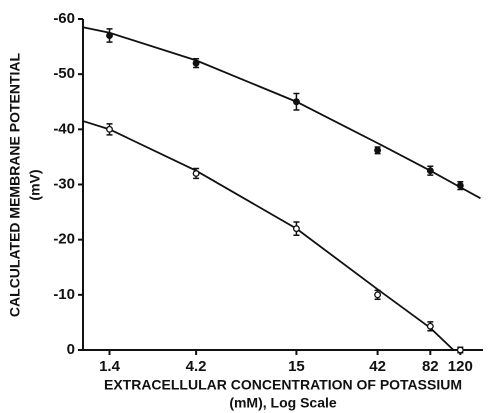 The height and width of the screenshot is (413, 490). I want to click on x-axis-label: EXTRACELLULAR CONCENTRATION OF POTASSIUM, so click(283, 385).